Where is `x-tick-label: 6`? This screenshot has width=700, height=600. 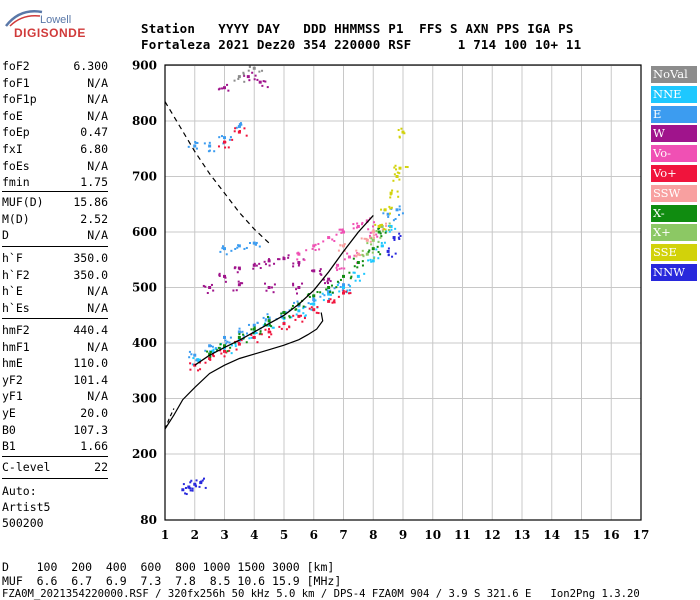
x-tick-label: 6 is located at coordinates (314, 535).